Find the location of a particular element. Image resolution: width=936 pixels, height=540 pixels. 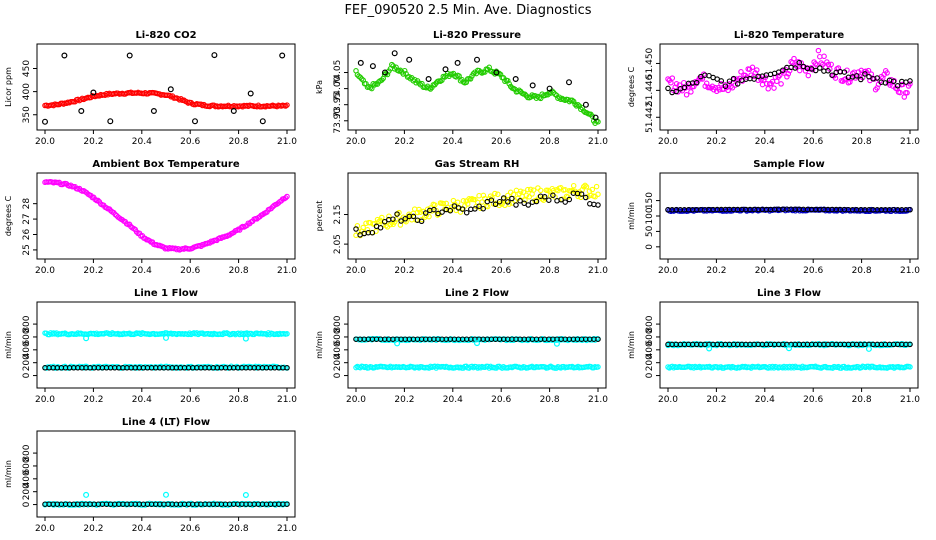

series-line-1-high is located at coordinates (166, 334).